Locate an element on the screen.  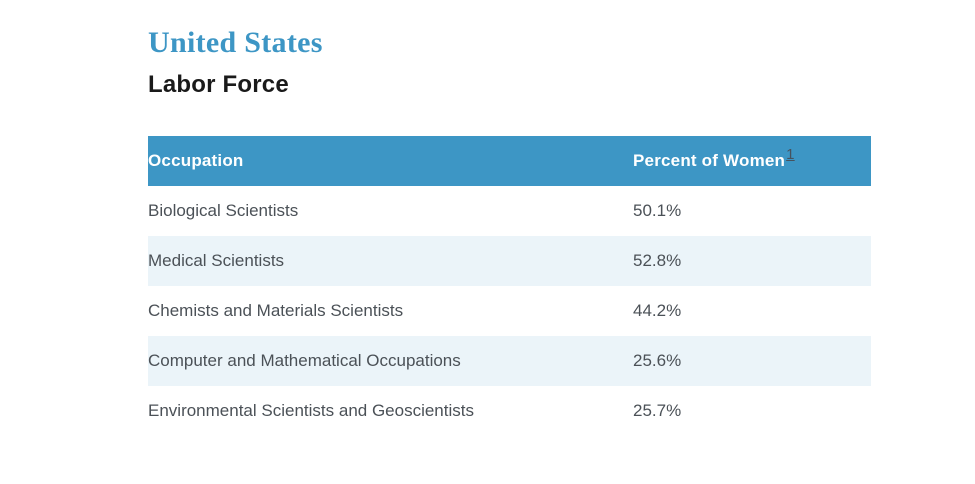
table-header: Occupation Percent of Women1 is located at coordinates (509, 161).